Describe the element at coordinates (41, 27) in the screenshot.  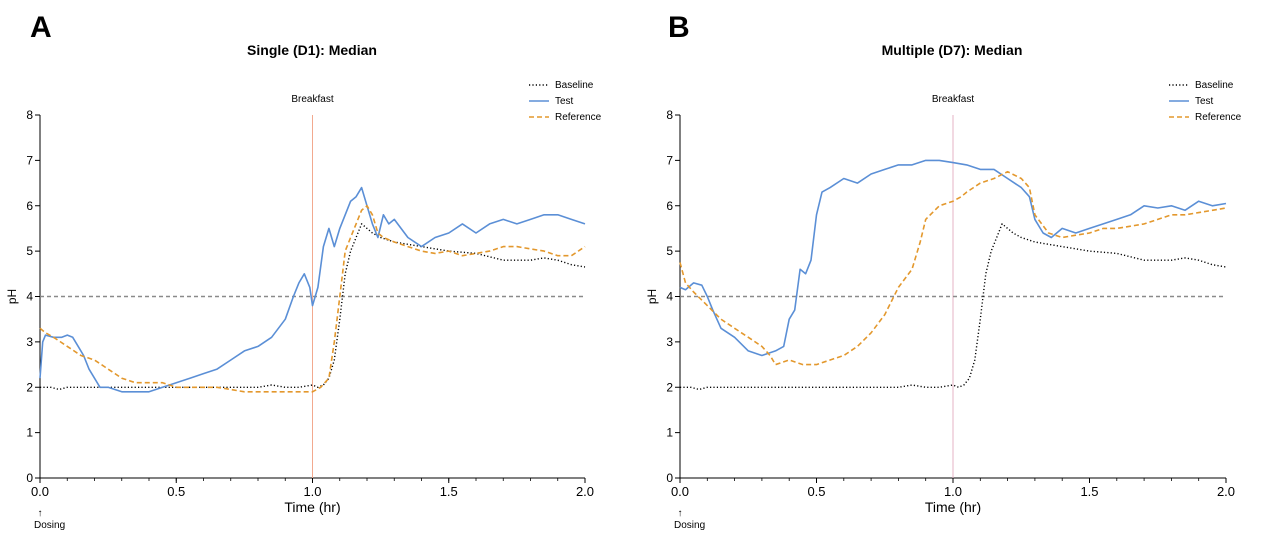
I see `panel-label: A` at that location.